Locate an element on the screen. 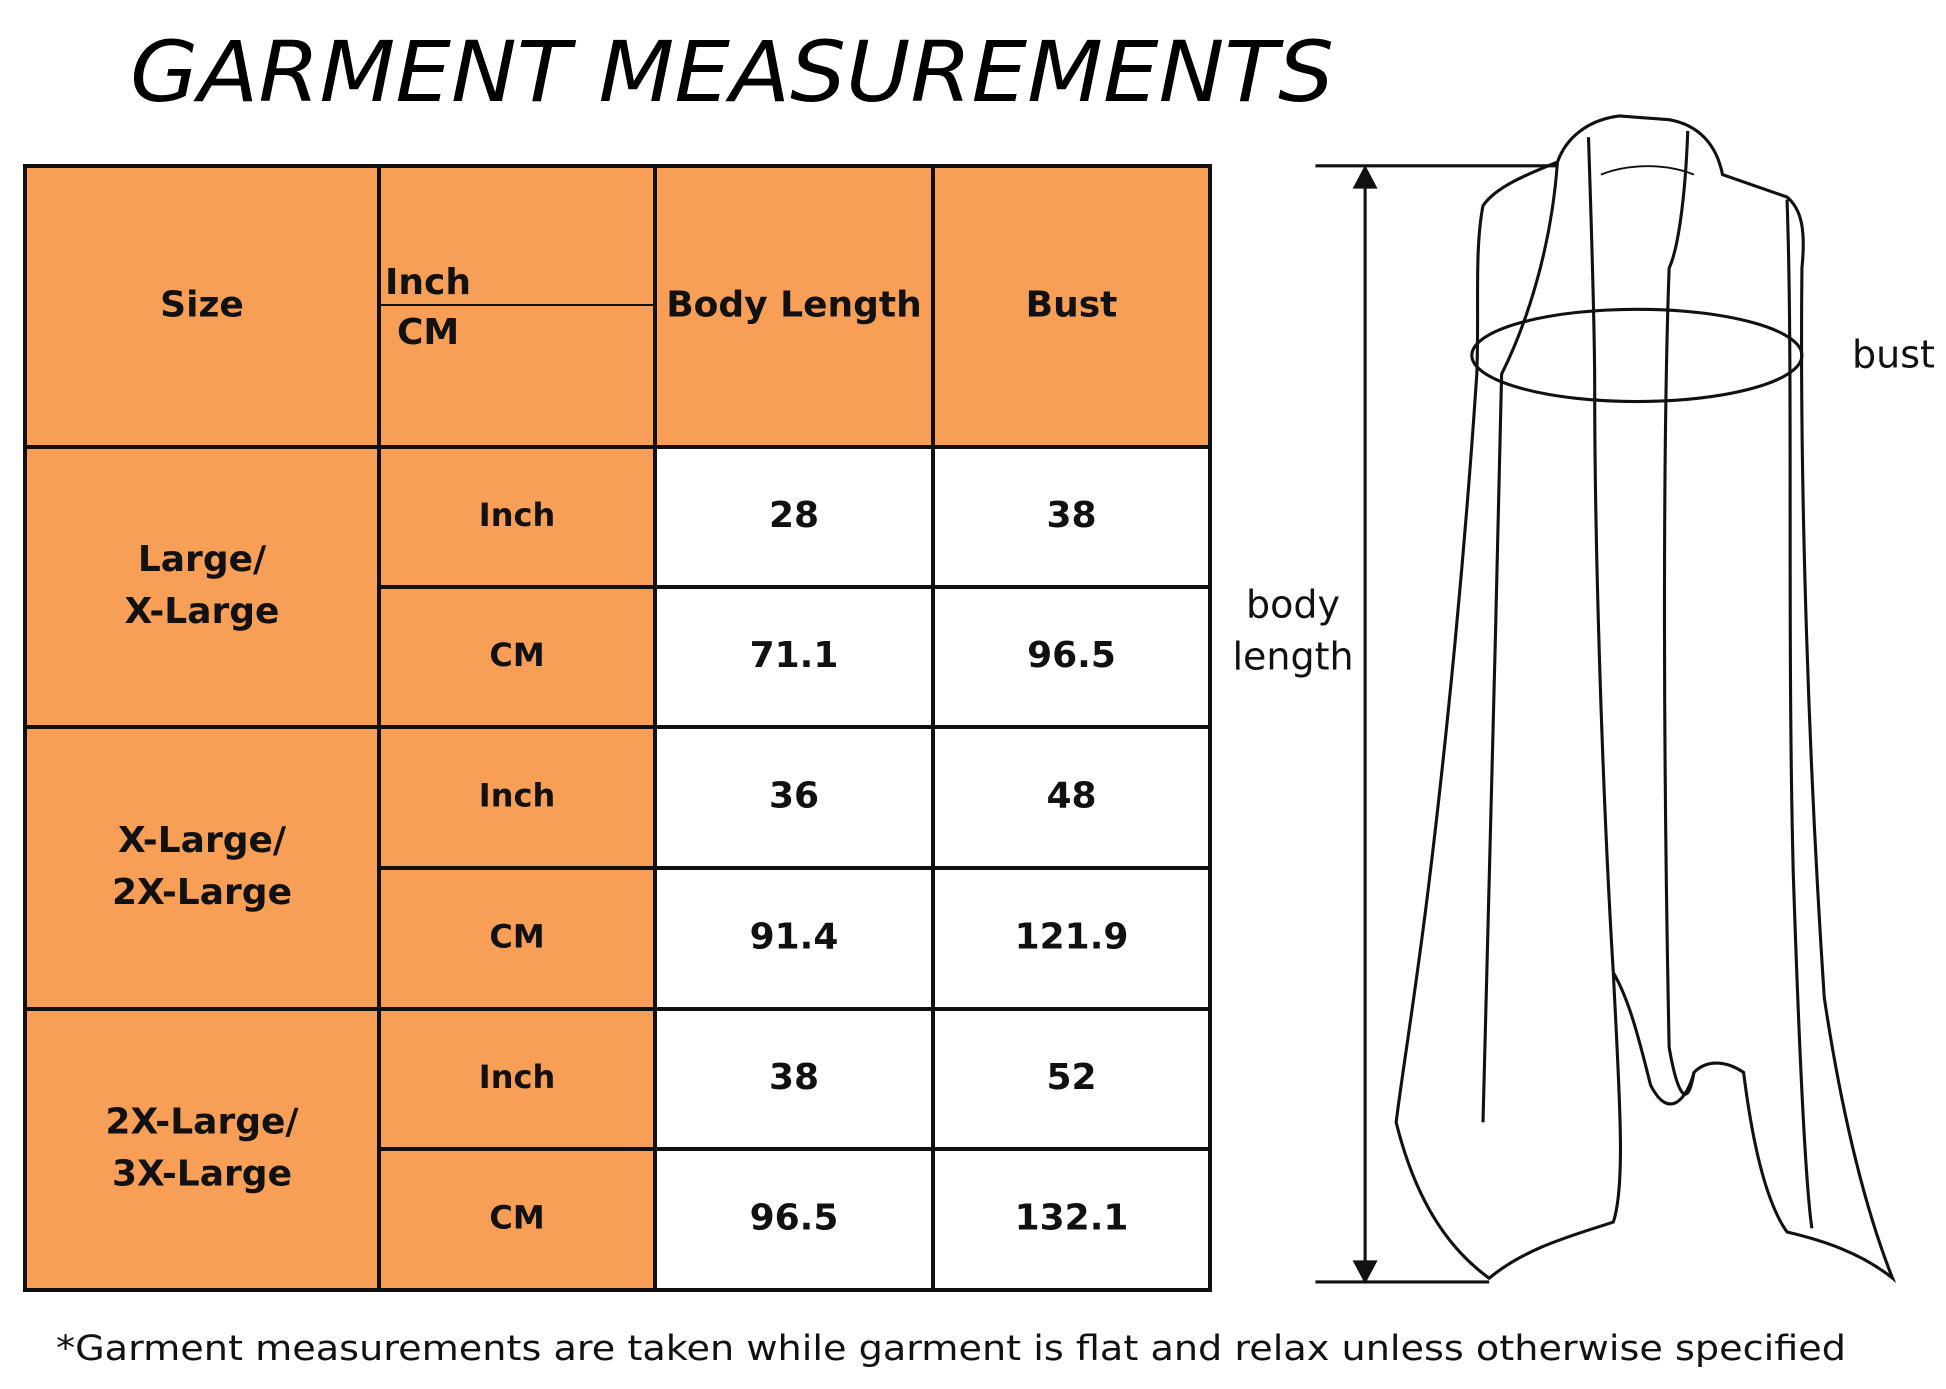 This screenshot has width=1946, height=1389. body-length-label: length is located at coordinates (1292, 657).